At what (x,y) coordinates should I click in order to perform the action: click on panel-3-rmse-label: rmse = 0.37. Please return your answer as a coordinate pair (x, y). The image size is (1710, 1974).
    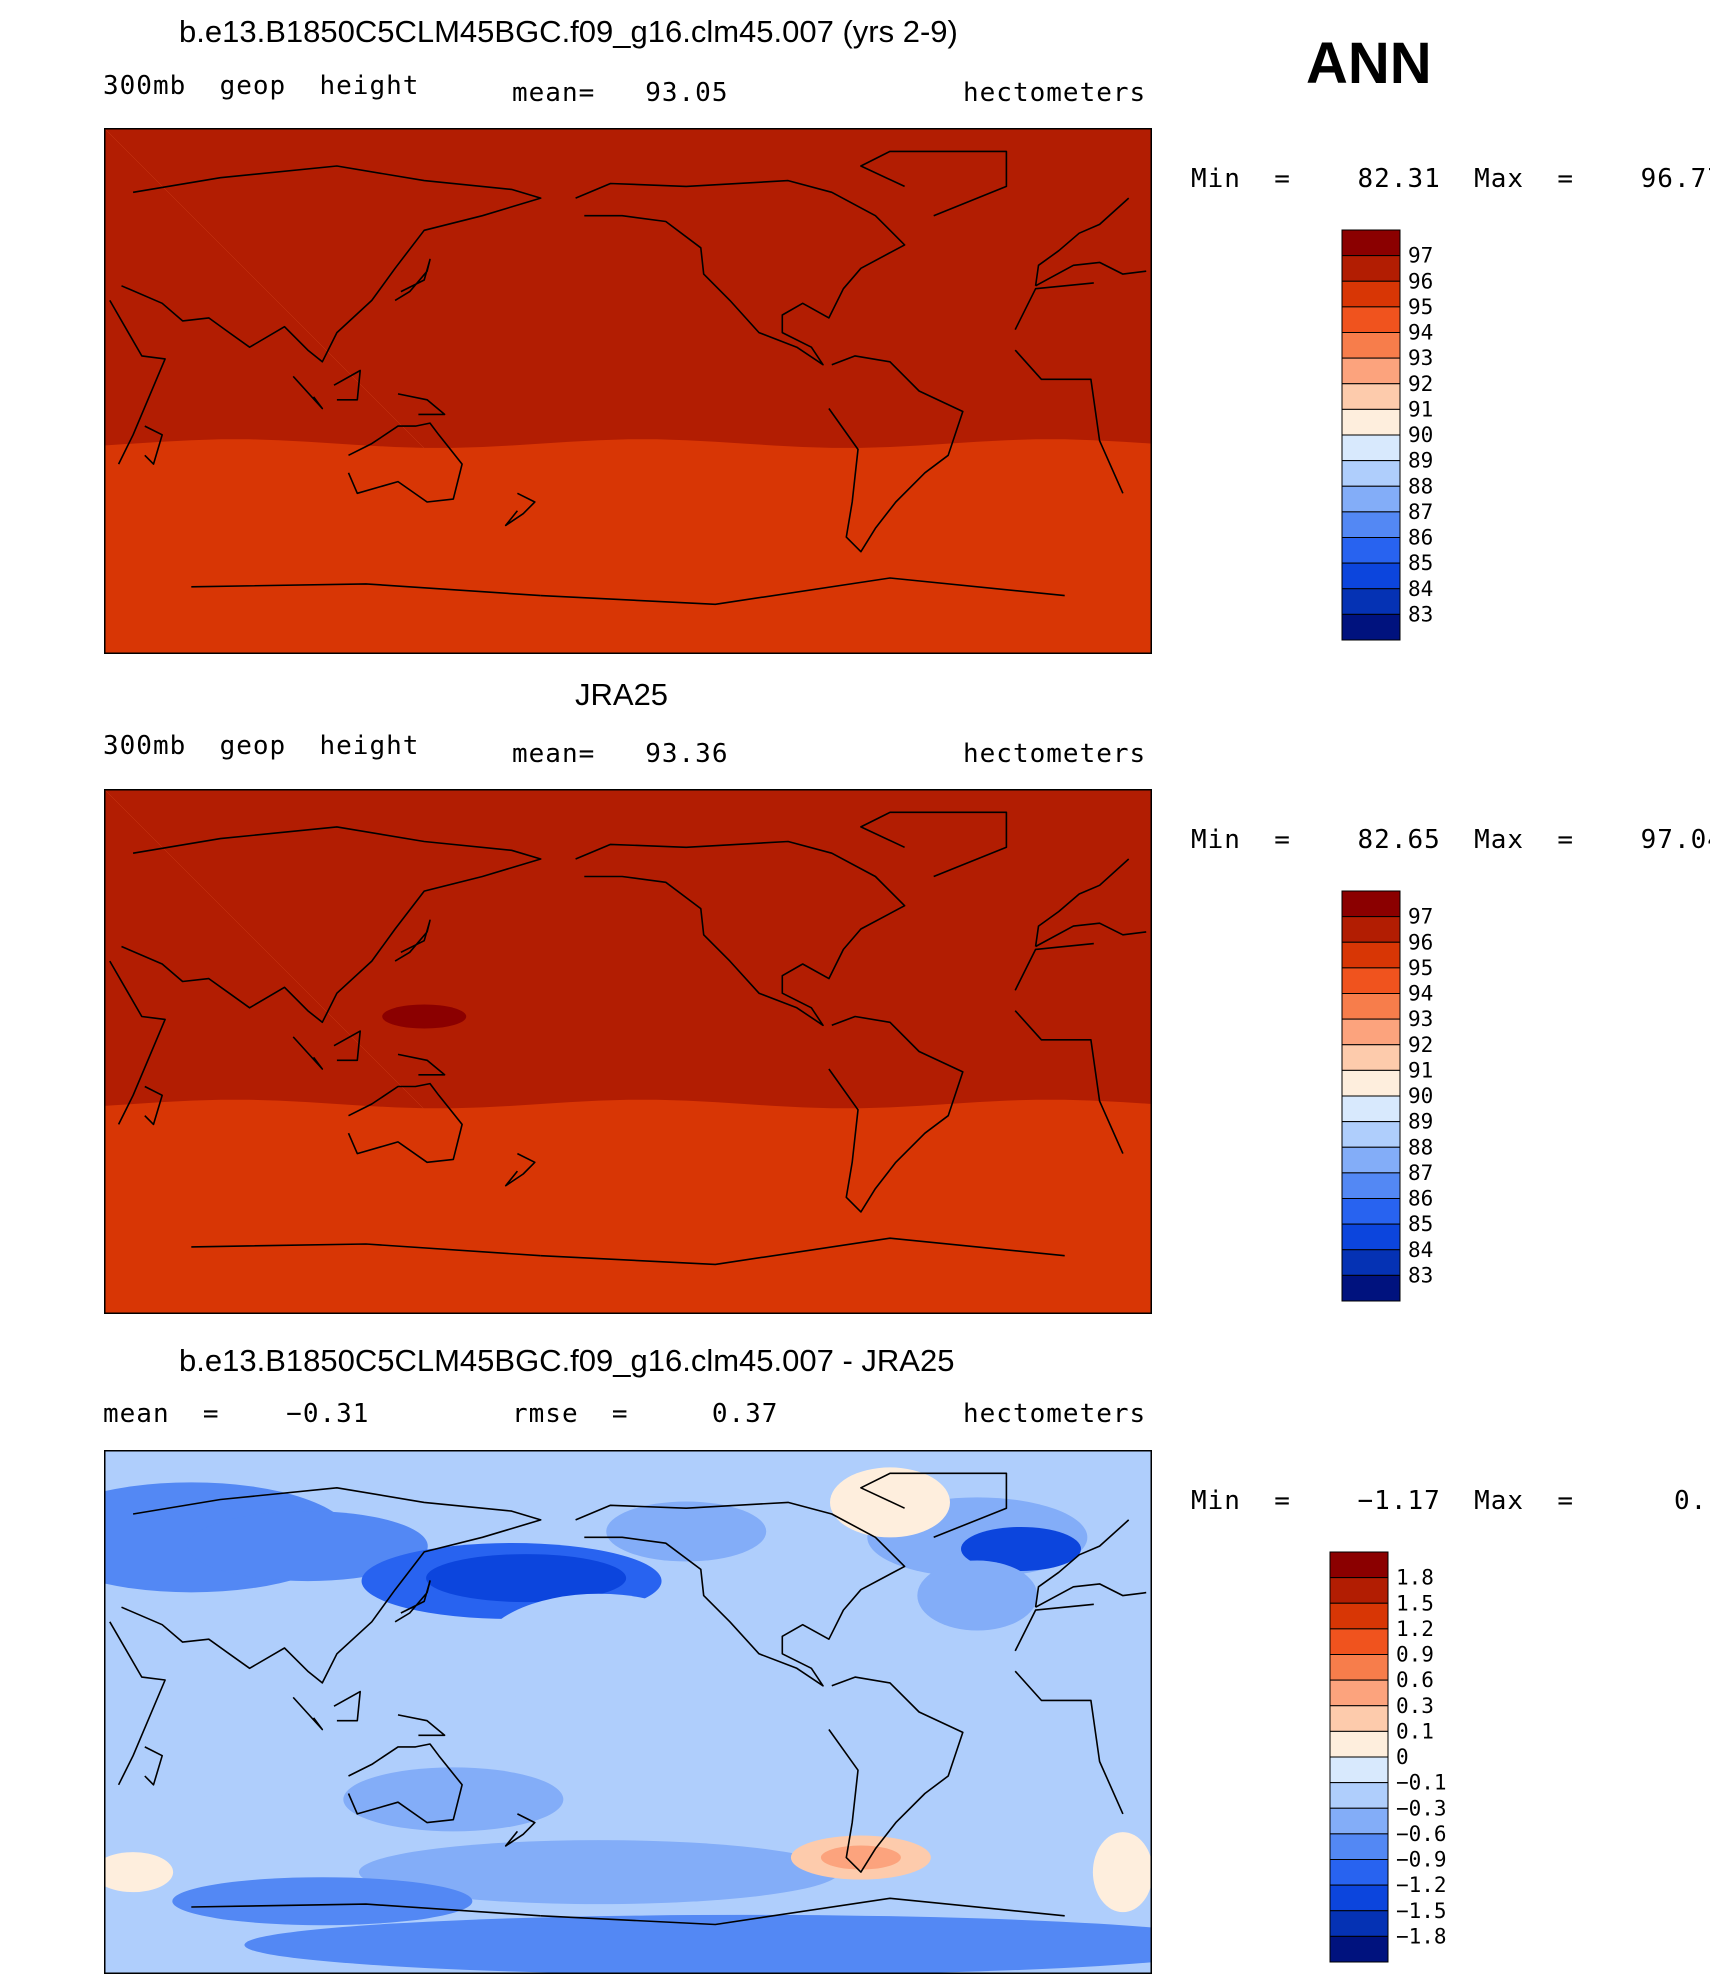
    Looking at the image, I should click on (645, 1414).